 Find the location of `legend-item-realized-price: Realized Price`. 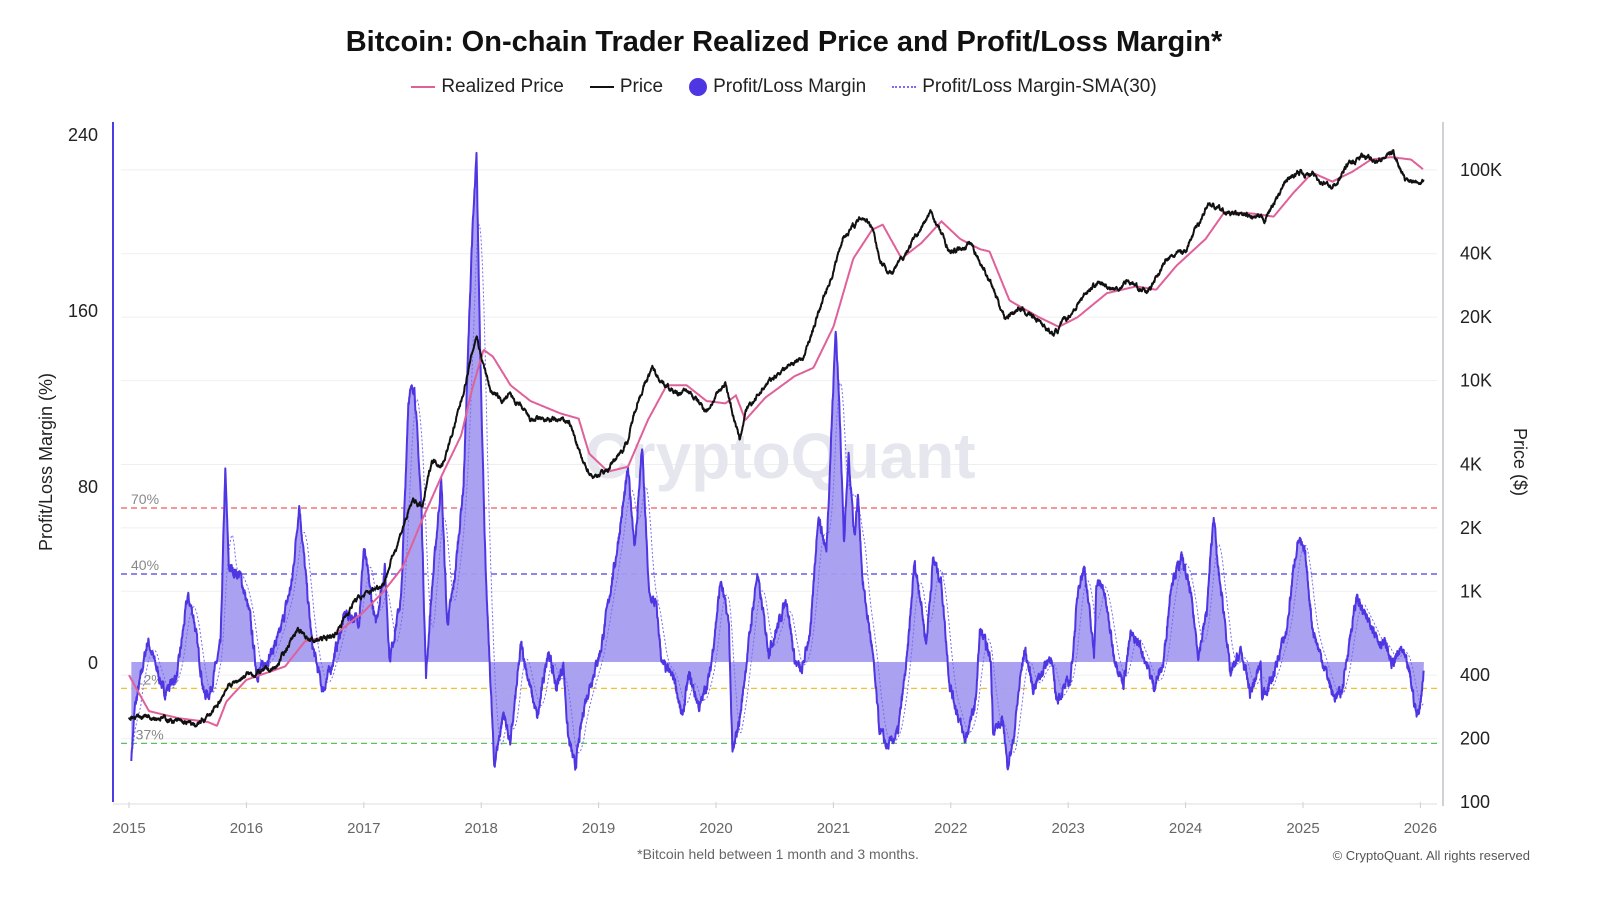

legend-item-realized-price: Realized Price is located at coordinates (487, 87).